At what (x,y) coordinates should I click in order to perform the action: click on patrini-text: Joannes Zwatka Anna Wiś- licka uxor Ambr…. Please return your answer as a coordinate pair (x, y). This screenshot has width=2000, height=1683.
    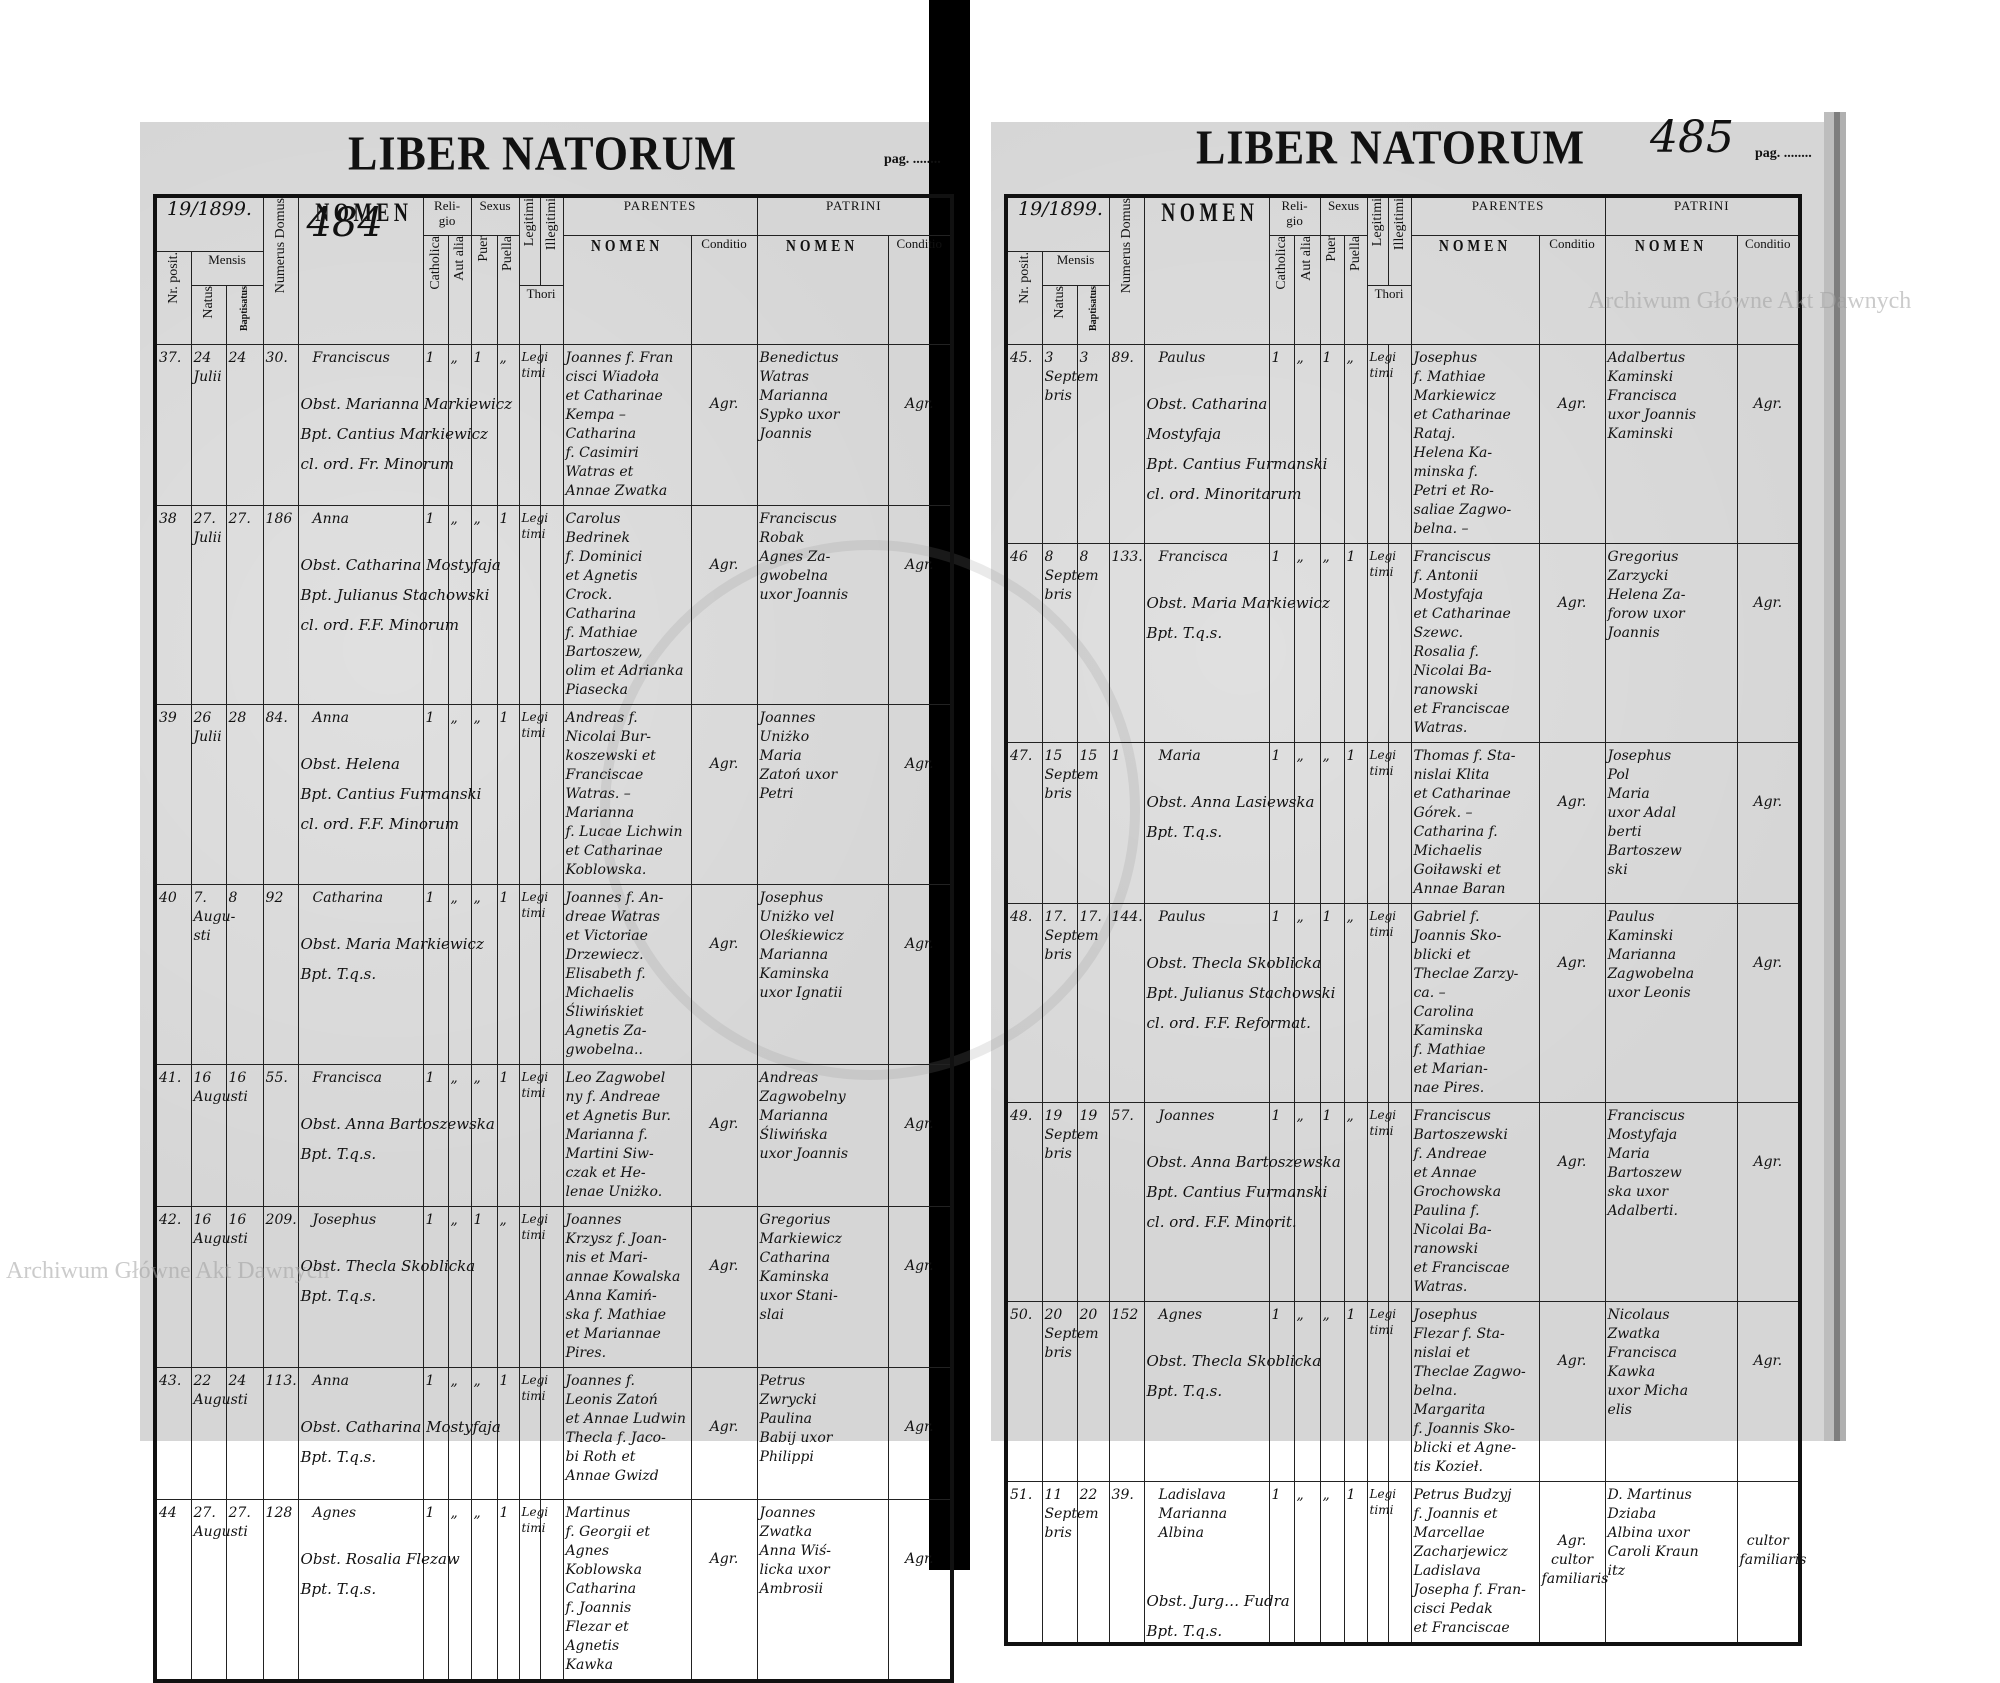
    Looking at the image, I should click on (795, 1550).